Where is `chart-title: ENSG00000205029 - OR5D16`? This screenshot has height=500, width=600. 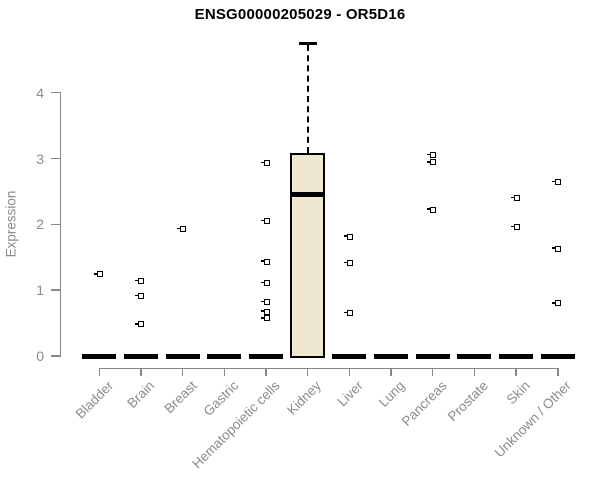
chart-title: ENSG00000205029 - OR5D16 is located at coordinates (300, 14).